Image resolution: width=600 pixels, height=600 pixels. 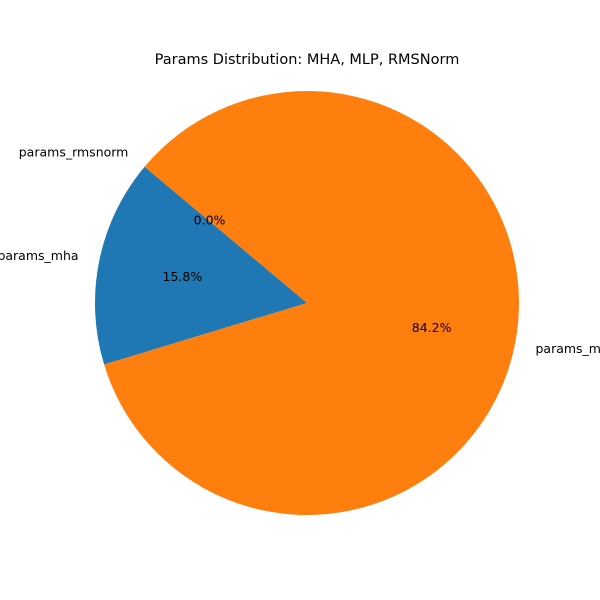 What do you see at coordinates (74, 152) in the screenshot?
I see `slice-label-params-rmsnorm: params_rmsnorm` at bounding box center [74, 152].